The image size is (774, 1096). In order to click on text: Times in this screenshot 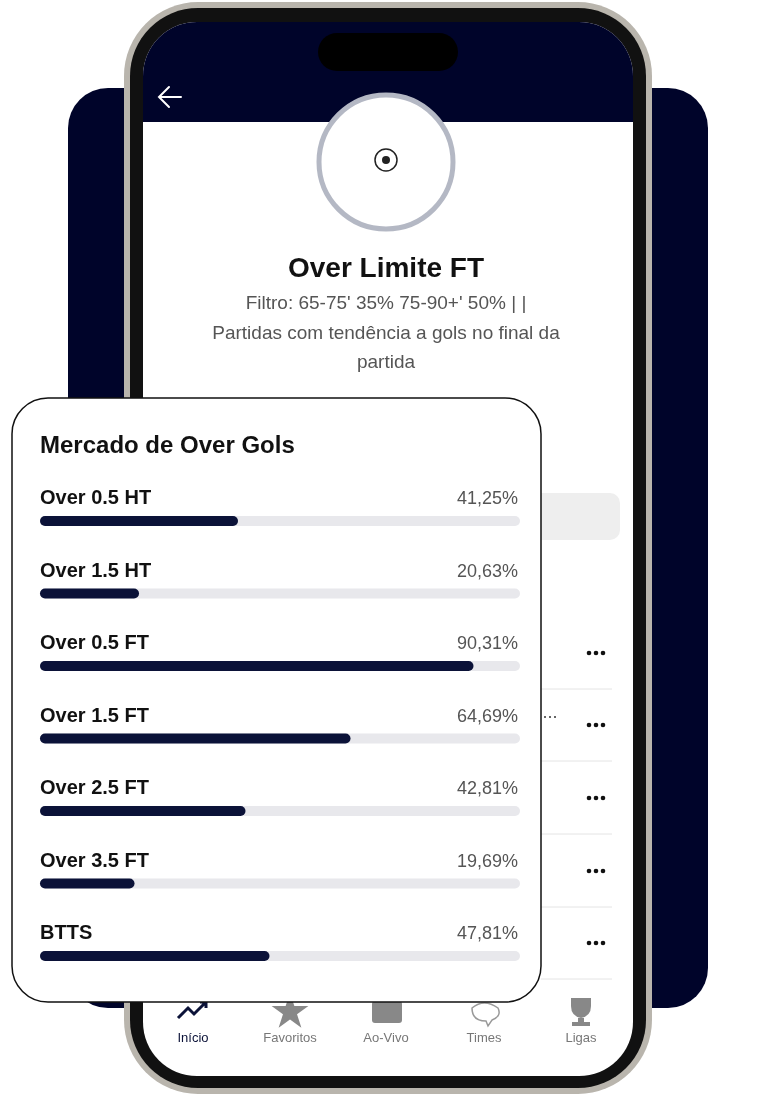, I will do `click(484, 1037)`.